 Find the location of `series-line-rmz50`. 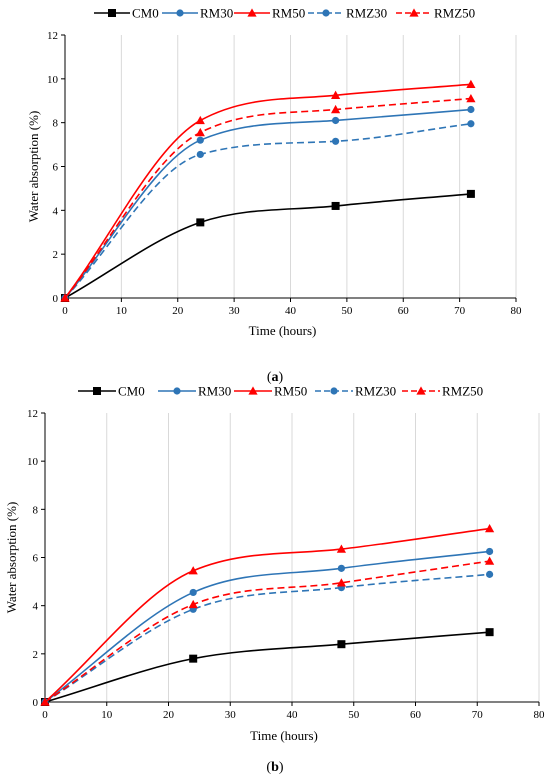

series-line-rmz50 is located at coordinates (267, 631).